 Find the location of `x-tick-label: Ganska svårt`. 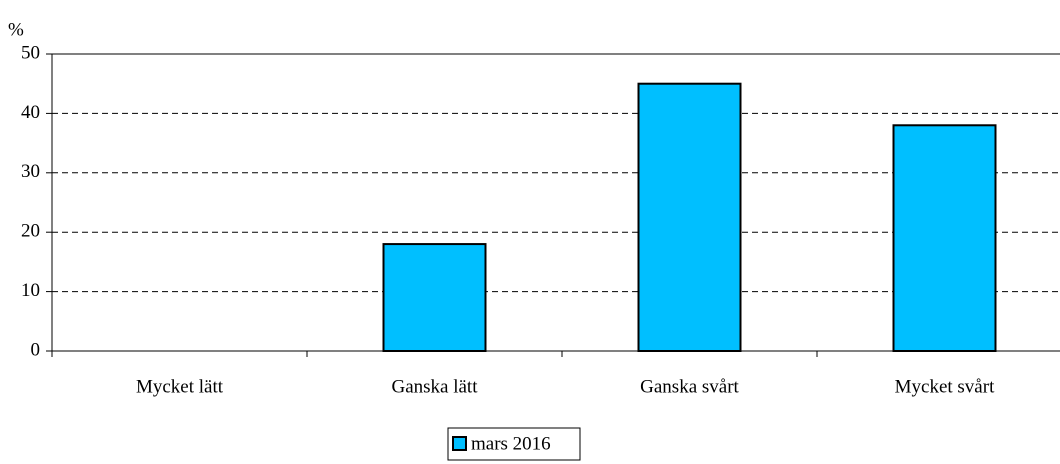

x-tick-label: Ganska svårt is located at coordinates (689, 386).